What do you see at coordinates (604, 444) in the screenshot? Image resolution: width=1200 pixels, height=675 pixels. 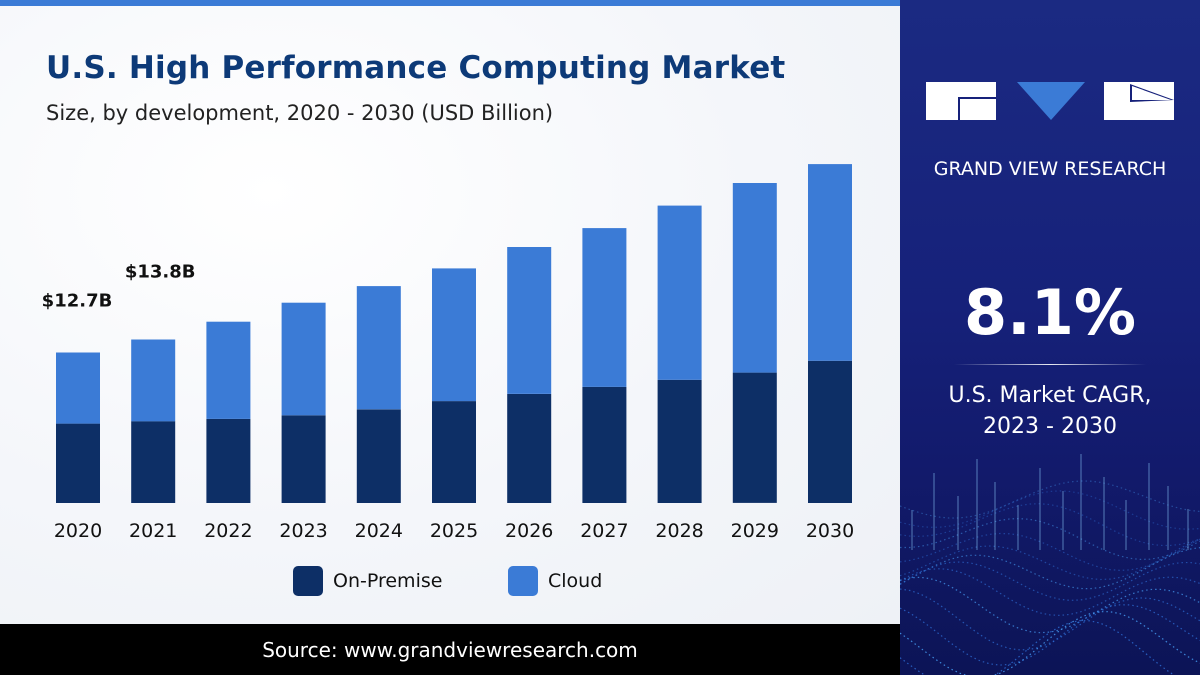 I see `bar-on-premise-2027` at bounding box center [604, 444].